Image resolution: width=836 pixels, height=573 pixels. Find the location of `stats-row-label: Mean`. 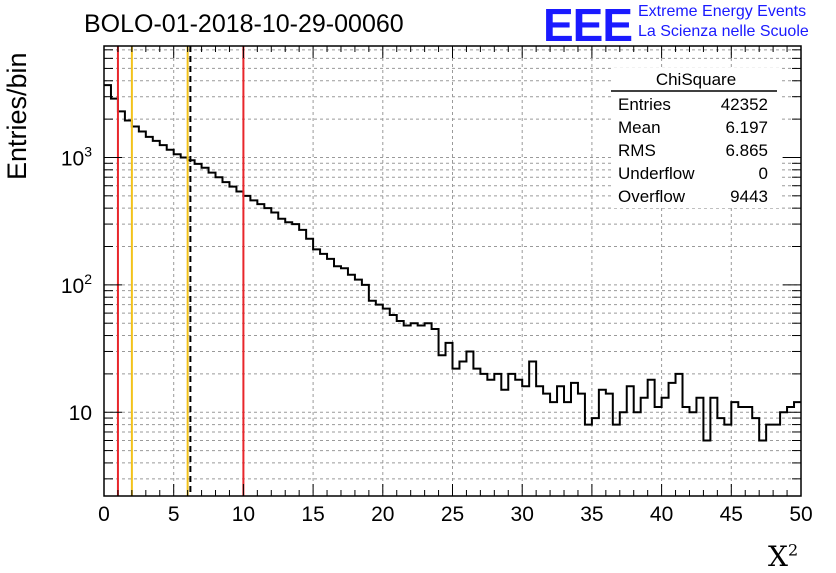

stats-row-label: Mean is located at coordinates (639, 127).